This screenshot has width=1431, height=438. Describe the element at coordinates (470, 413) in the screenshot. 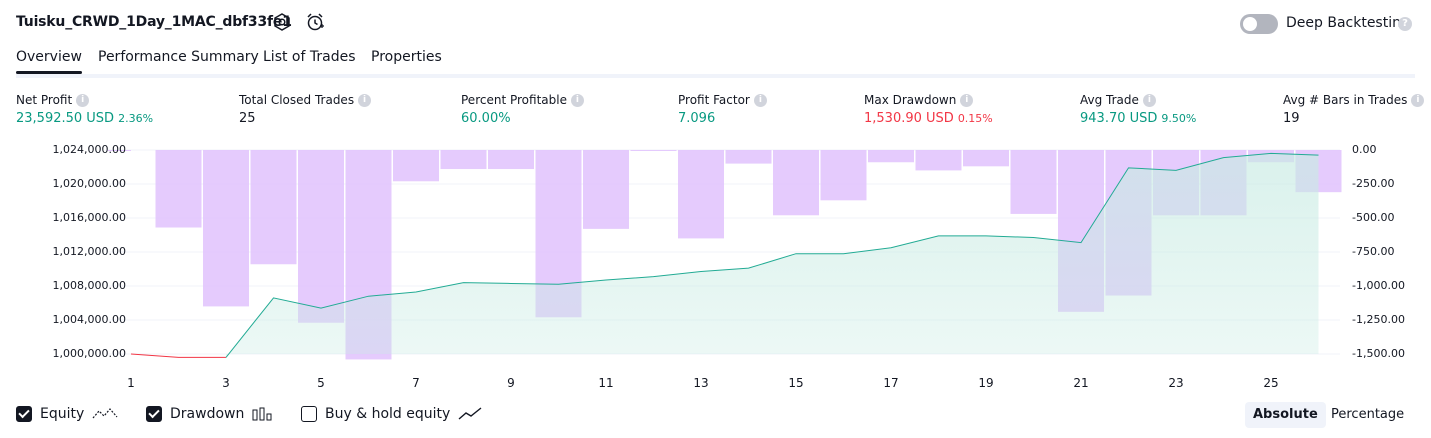

I see `trend-line-icon` at that location.